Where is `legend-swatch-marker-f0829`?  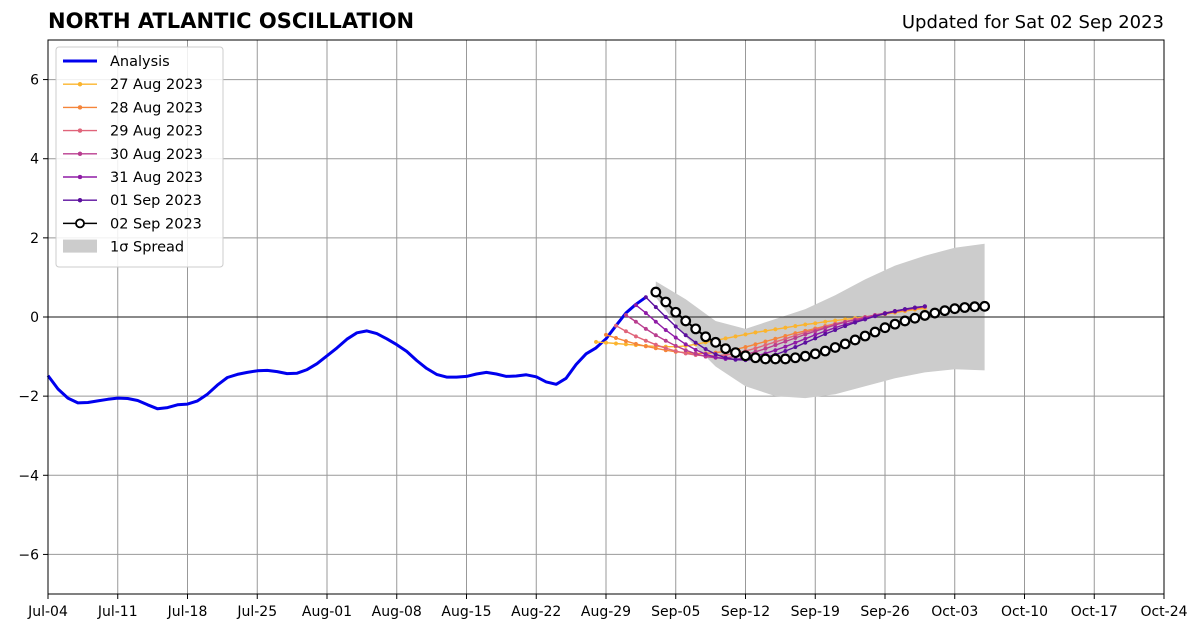
legend-swatch-marker-f0829 is located at coordinates (80, 130).